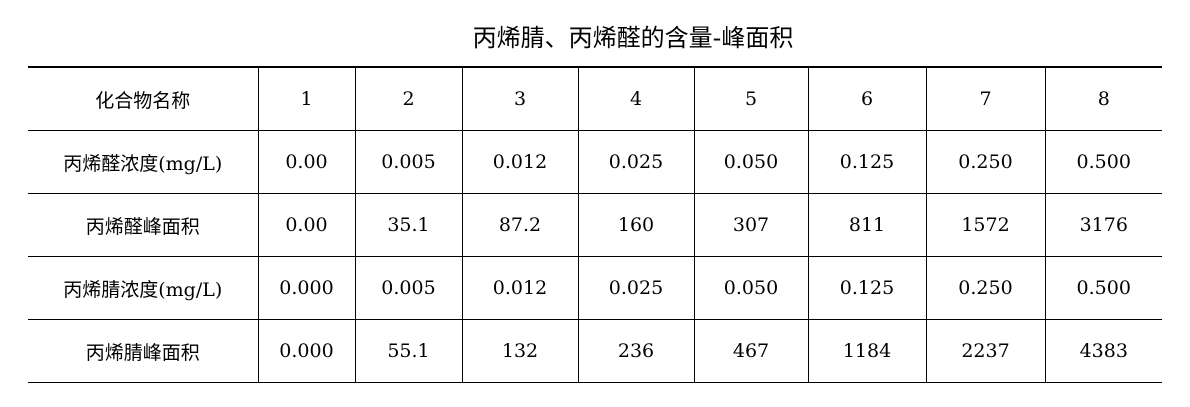 The width and height of the screenshot is (1190, 407). I want to click on header-cell: 1, so click(306, 98).